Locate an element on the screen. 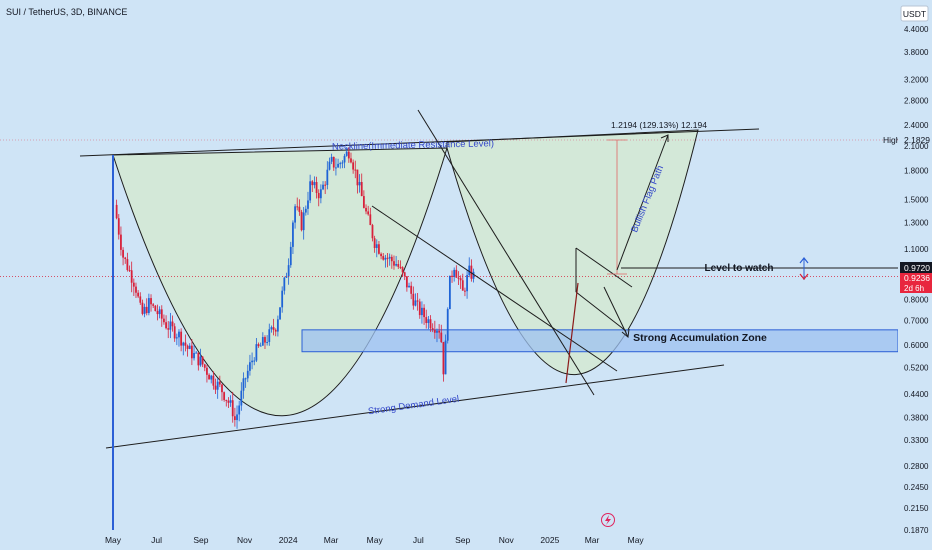  currency-badge is located at coordinates (914, 13).